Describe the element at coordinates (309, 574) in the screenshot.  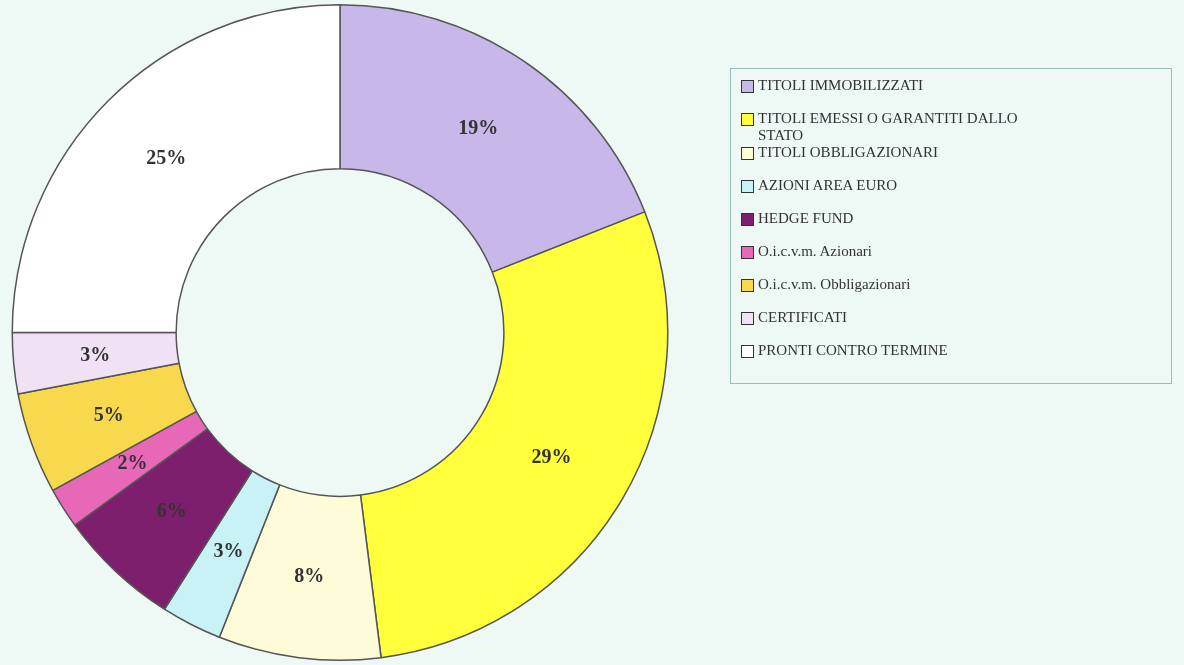
I see `data-label: 8%` at that location.